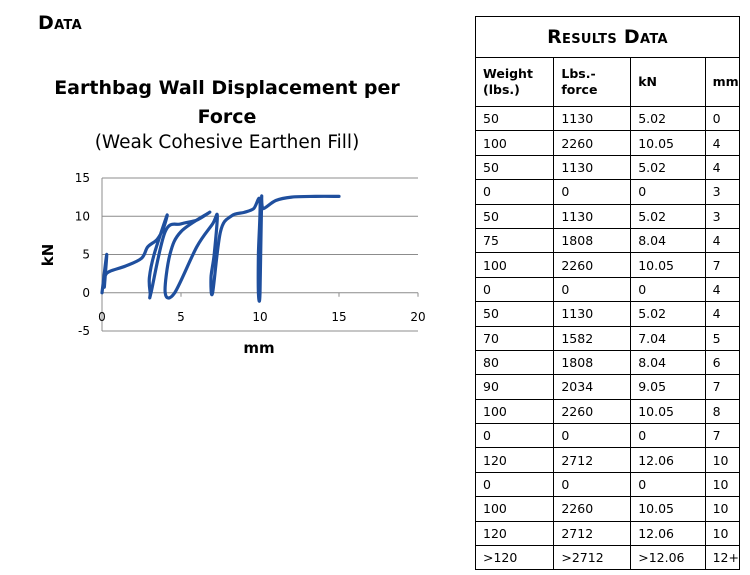  What do you see at coordinates (592, 558) in the screenshot?
I see `table-cell: >2712` at bounding box center [592, 558].